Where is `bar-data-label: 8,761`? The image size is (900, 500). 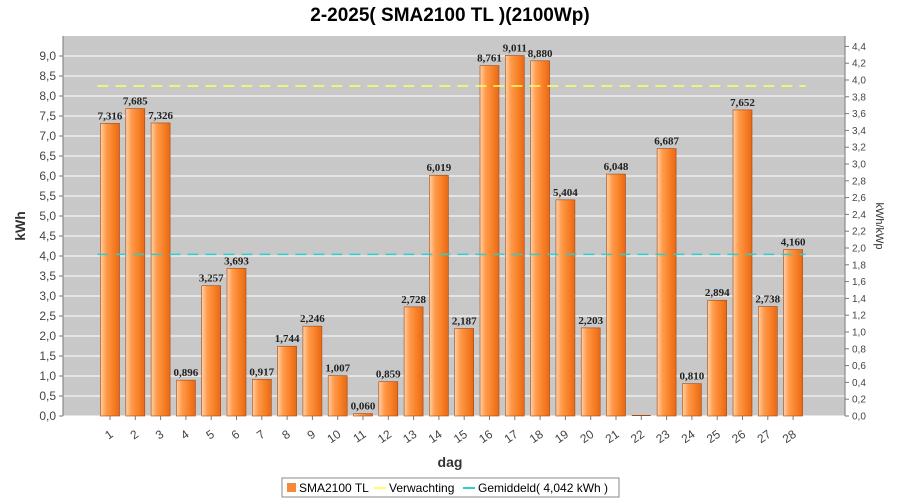
bar-data-label: 8,761 is located at coordinates (489, 59).